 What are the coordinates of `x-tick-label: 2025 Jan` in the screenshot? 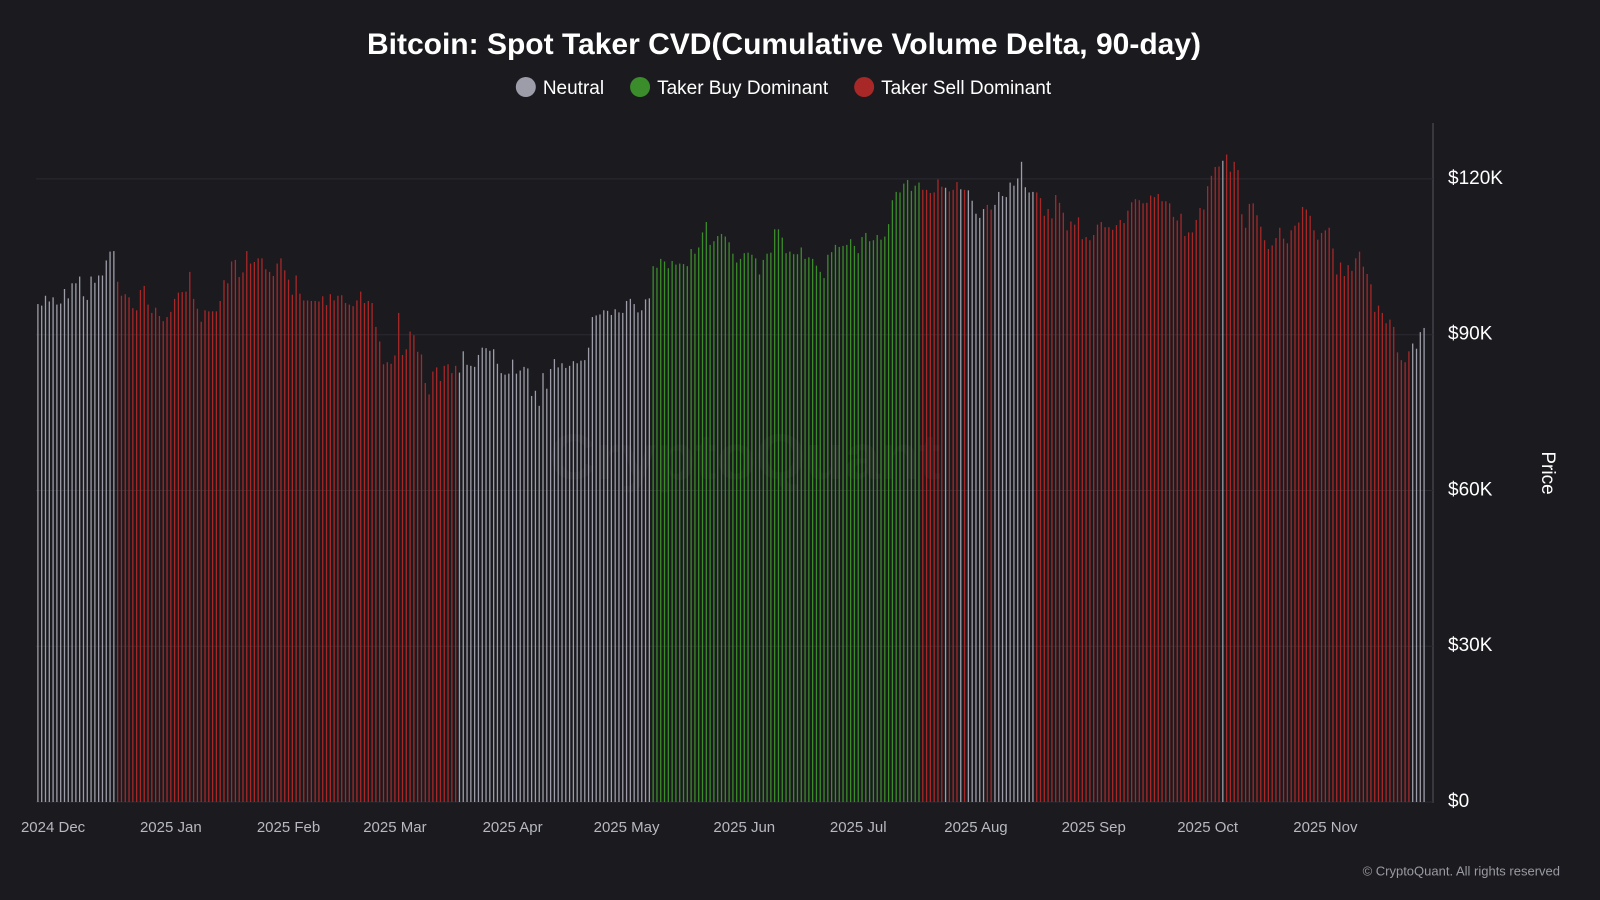 It's located at (171, 827).